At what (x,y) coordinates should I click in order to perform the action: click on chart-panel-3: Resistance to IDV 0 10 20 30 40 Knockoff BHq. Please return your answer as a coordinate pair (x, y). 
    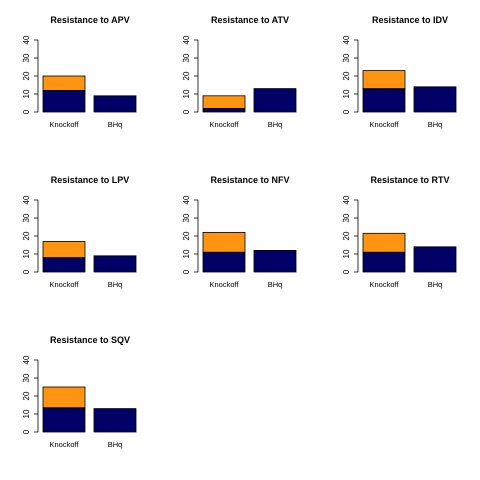
    Looking at the image, I should click on (399, 72).